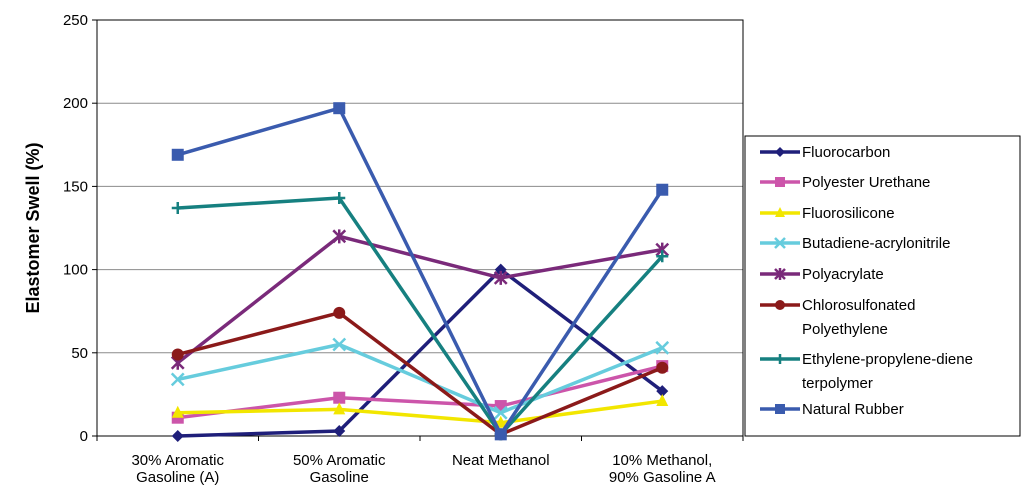 Image resolution: width=1023 pixels, height=502 pixels. I want to click on legend-entry: Butadiene-acrylonitrile, so click(855, 243).